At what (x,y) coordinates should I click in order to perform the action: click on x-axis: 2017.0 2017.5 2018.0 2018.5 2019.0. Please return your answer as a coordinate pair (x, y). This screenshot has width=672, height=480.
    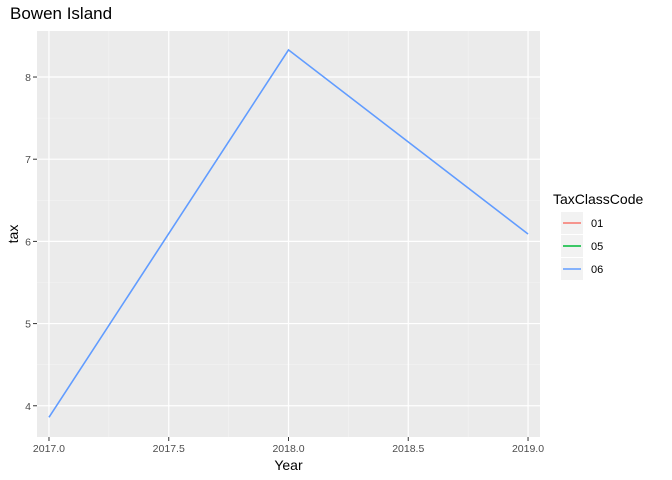
    Looking at the image, I should click on (288, 446).